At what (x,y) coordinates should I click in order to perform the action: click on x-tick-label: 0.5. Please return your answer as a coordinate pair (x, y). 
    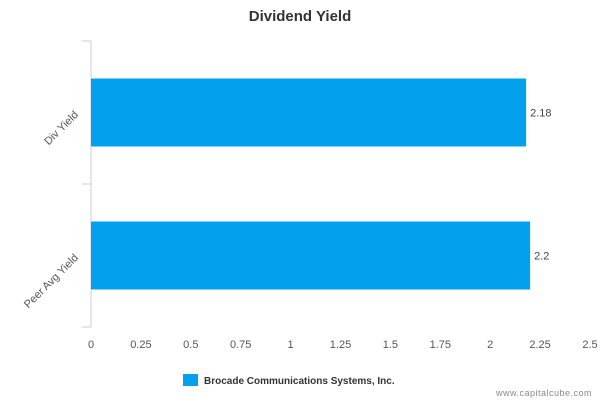
    Looking at the image, I should click on (190, 345).